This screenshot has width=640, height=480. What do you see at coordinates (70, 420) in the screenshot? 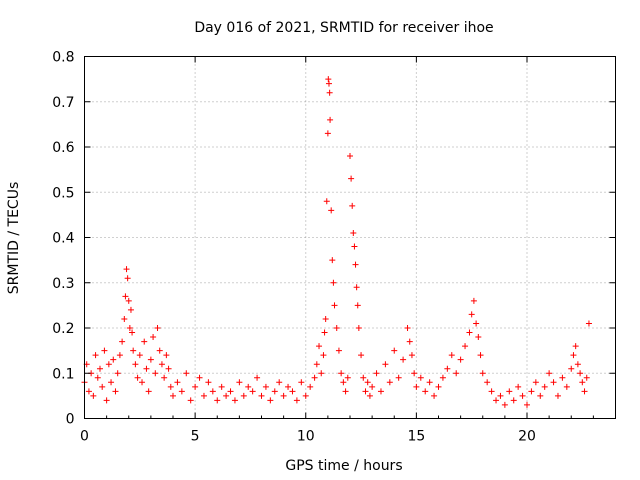
I see `y-tick-label: 0` at bounding box center [70, 420].